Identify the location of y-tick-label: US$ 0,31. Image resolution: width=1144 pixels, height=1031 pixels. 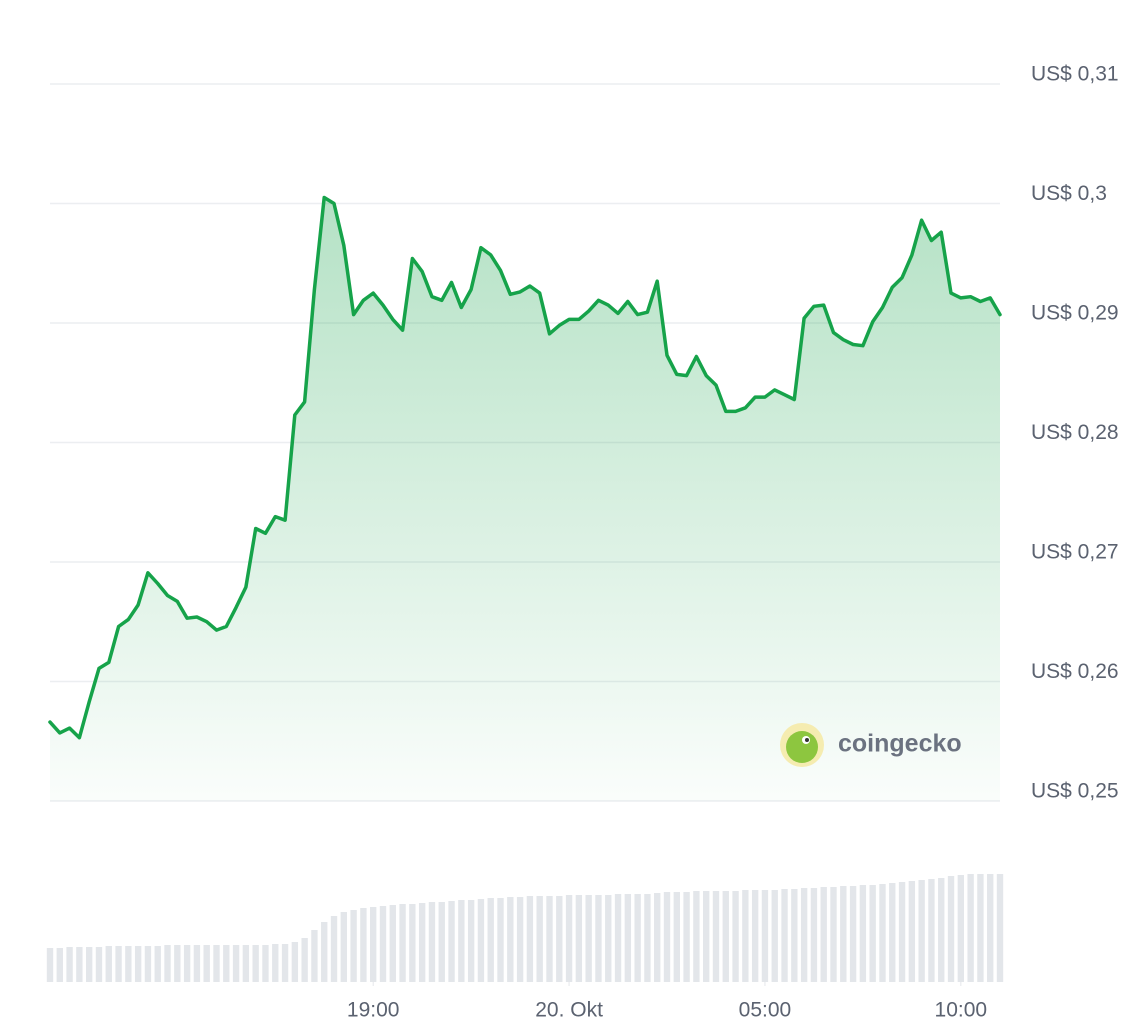
(1075, 74).